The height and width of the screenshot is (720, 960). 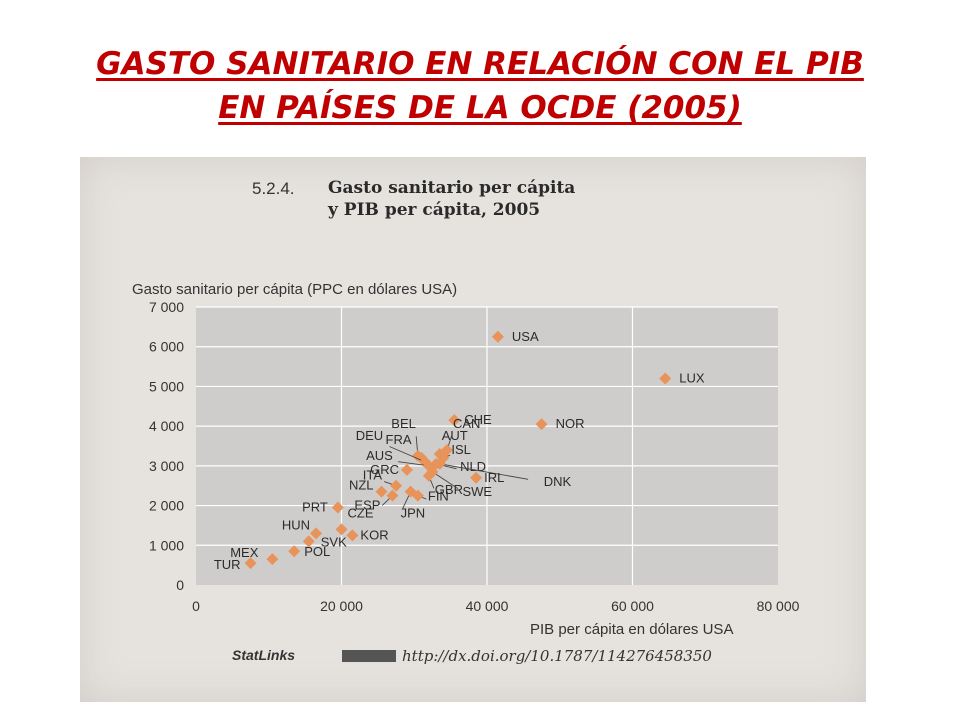 I want to click on point-label: CZE, so click(x=361, y=512).